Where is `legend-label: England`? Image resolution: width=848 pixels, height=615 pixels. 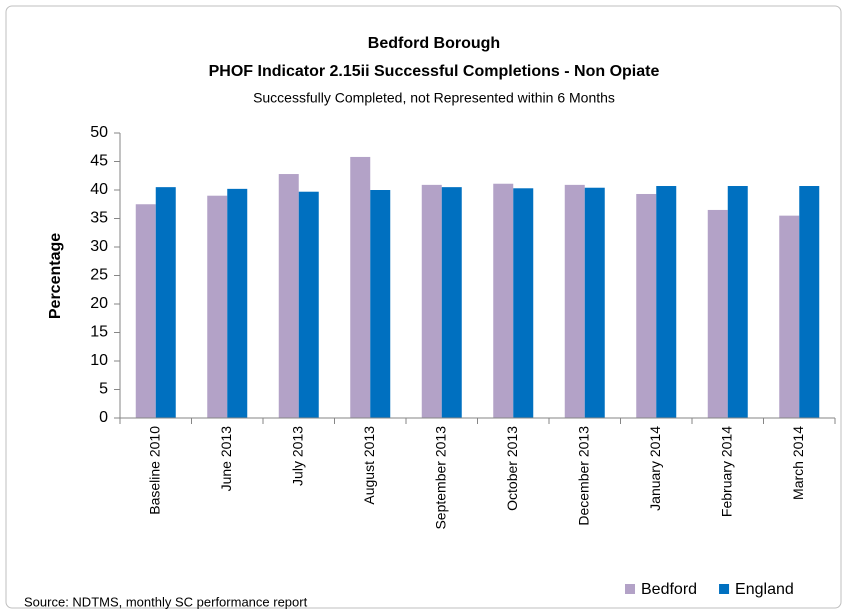
legend-label: England is located at coordinates (764, 589).